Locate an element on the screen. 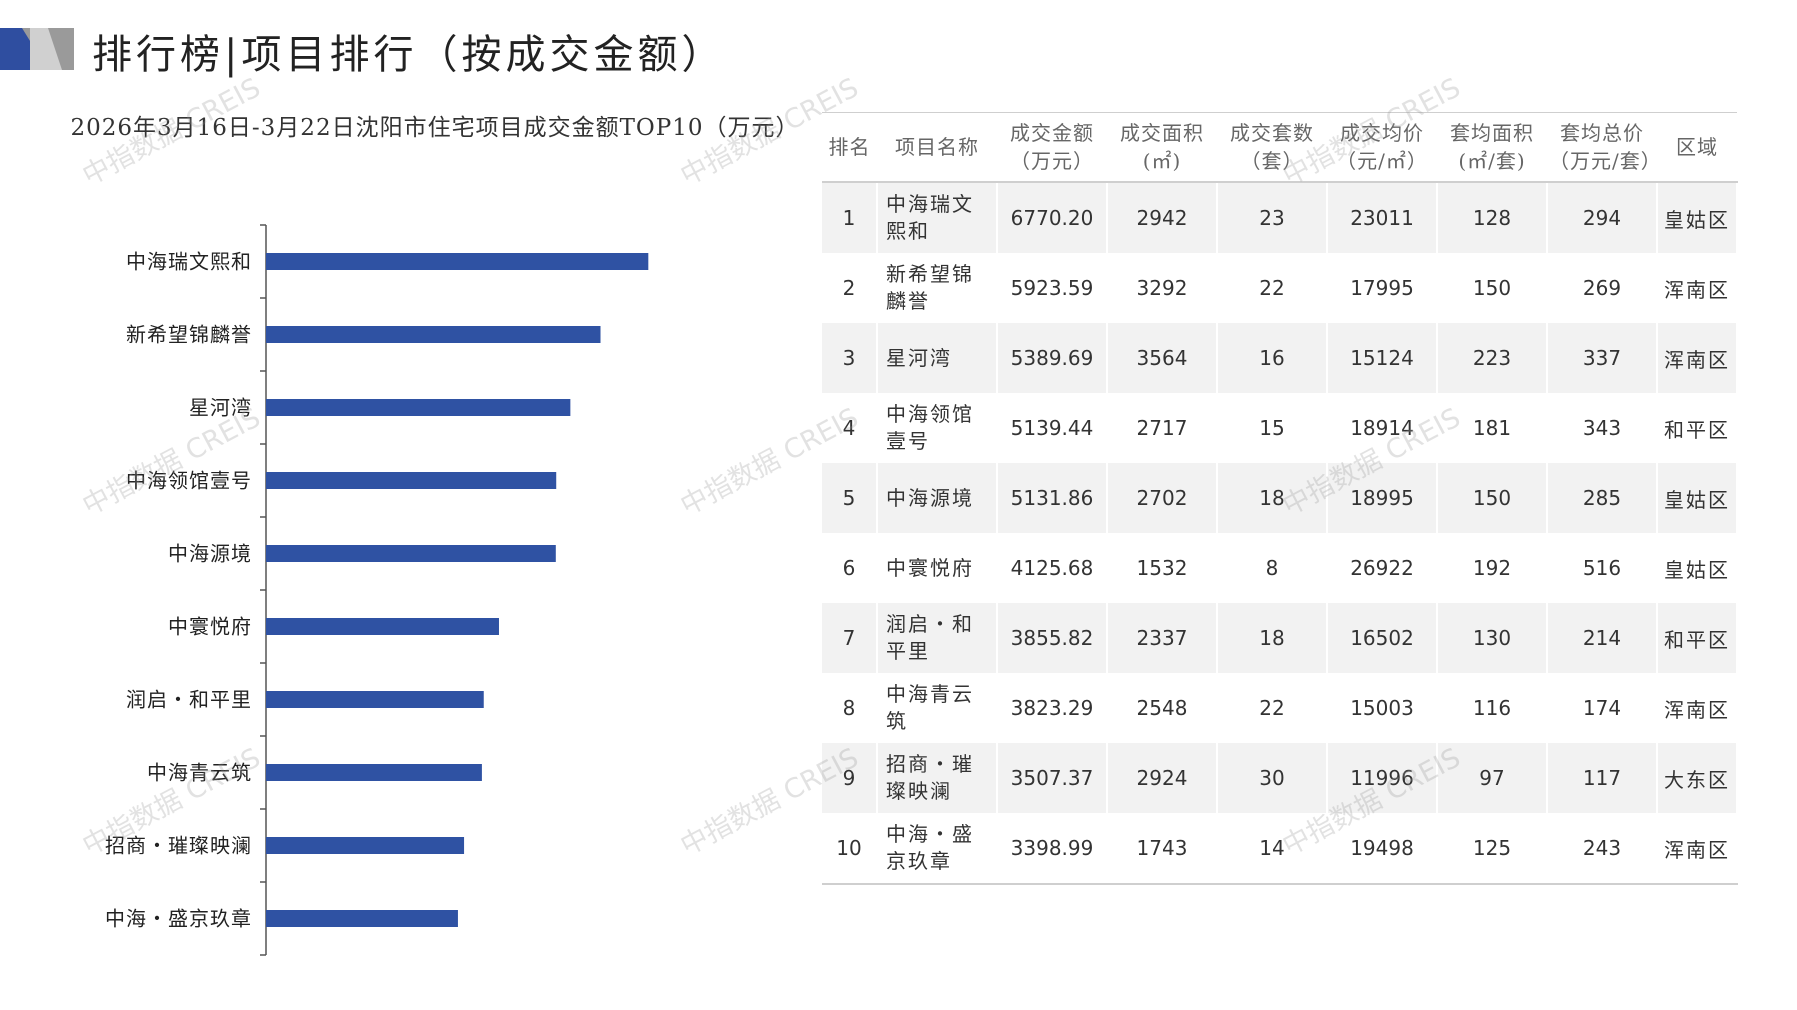 The height and width of the screenshot is (1010, 1797). column-header: 成交金额 （万元） is located at coordinates (1052, 147).